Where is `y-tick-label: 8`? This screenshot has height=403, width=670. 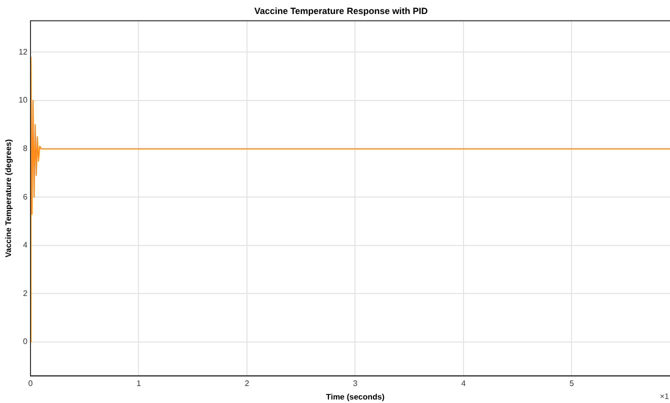 y-tick-label: 8 is located at coordinates (25, 148).